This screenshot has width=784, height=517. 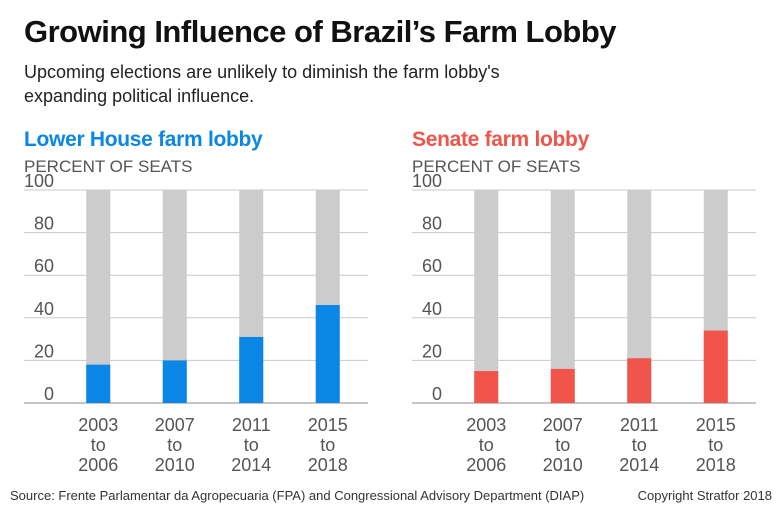 I want to click on chart-title: Growing Influence of Brazil’s Farm Lobby, so click(x=320, y=31).